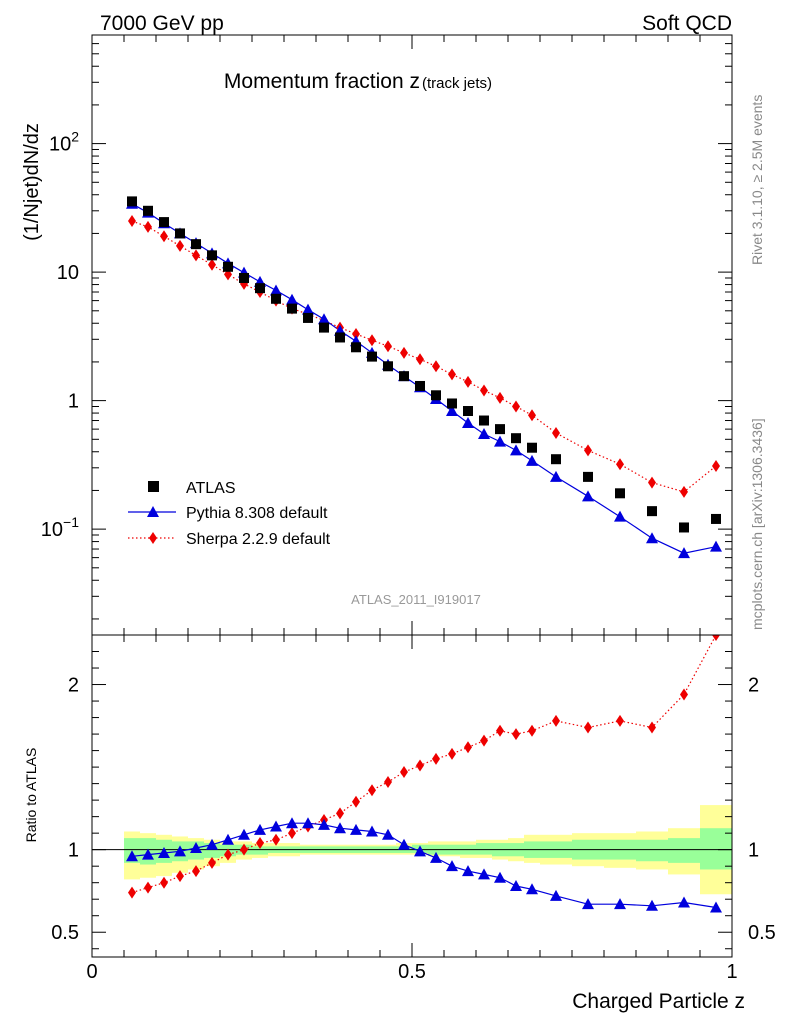 The image size is (786, 1024). Describe the element at coordinates (753, 686) in the screenshot. I see `ratio-ytick-label-right: 2` at that location.